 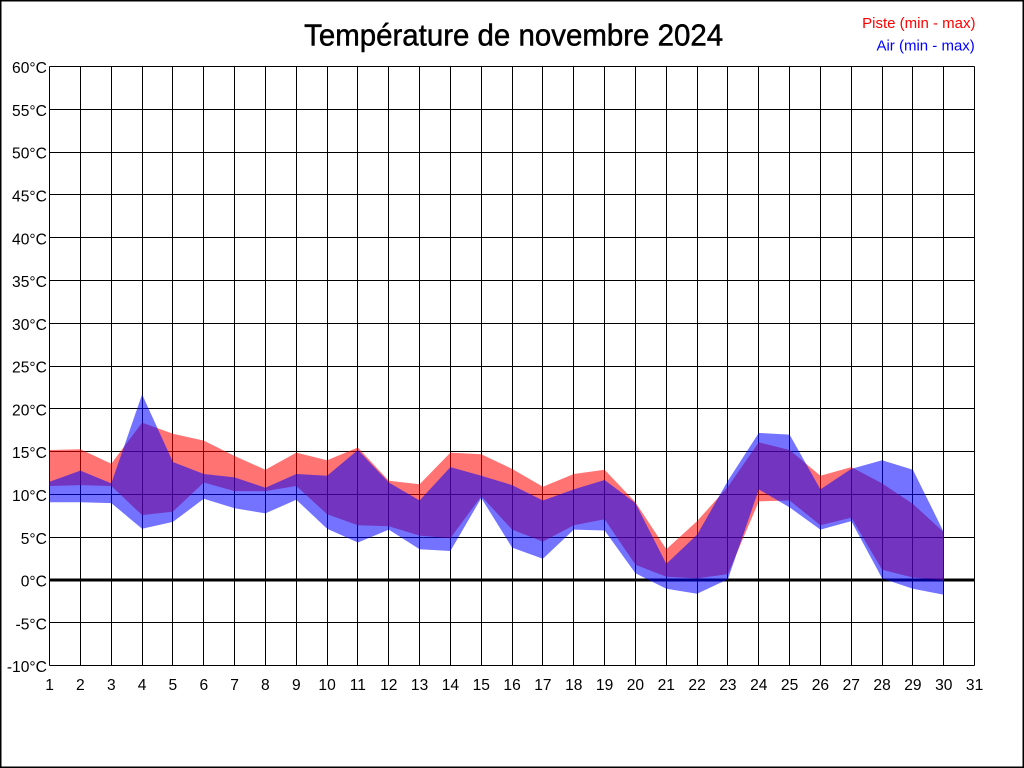 What do you see at coordinates (29, 68) in the screenshot?
I see `svg-text: 60°C` at bounding box center [29, 68].